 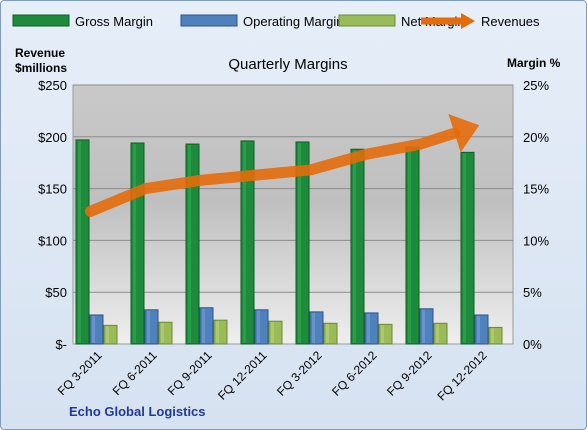 I want to click on legend-label: Gross Margin, so click(x=114, y=21).